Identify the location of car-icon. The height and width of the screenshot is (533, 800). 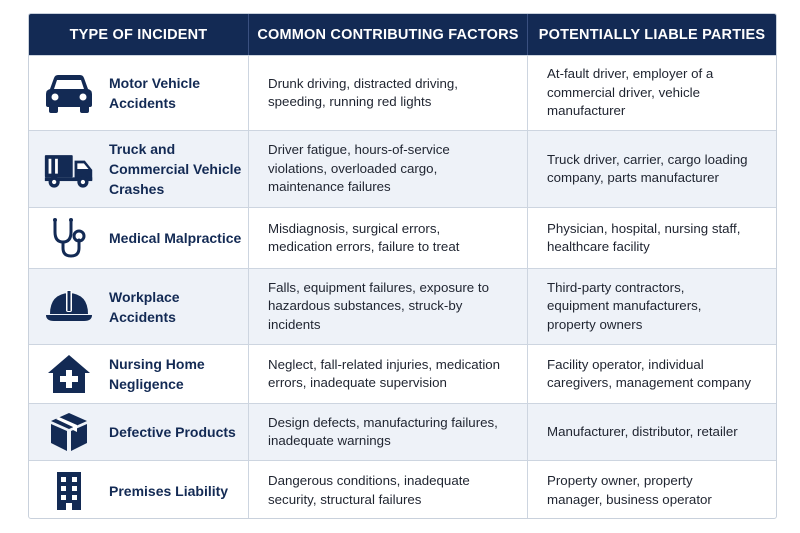
(69, 93).